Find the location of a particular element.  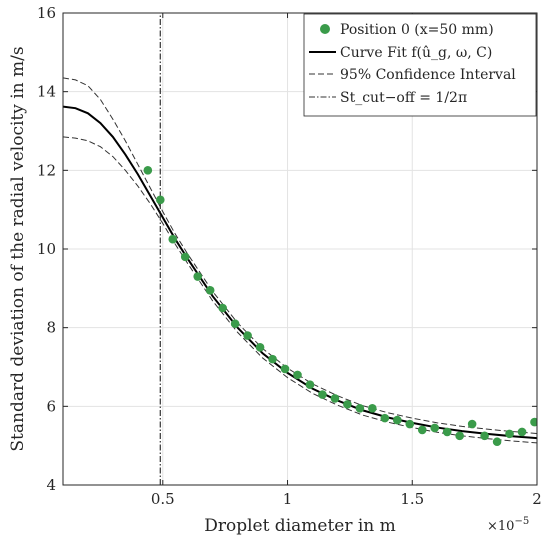

legend-label-position: Position 0 (x=50 mm) is located at coordinates (417, 30).